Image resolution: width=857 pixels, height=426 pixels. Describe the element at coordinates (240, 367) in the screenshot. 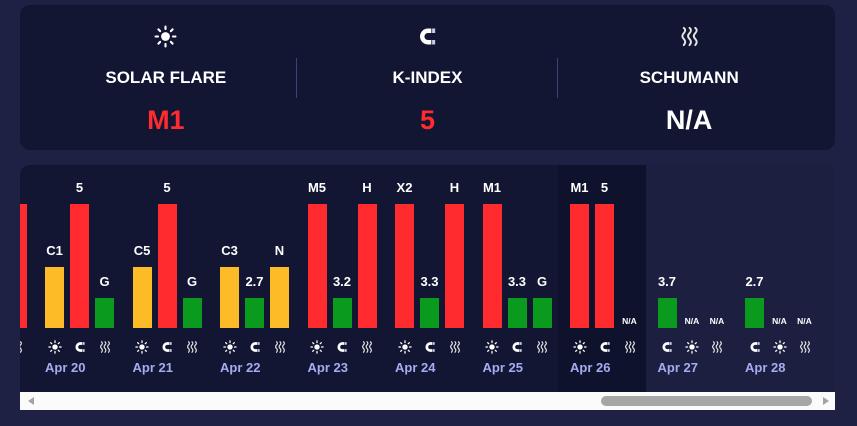

I see `day-date-label: Apr 22` at that location.